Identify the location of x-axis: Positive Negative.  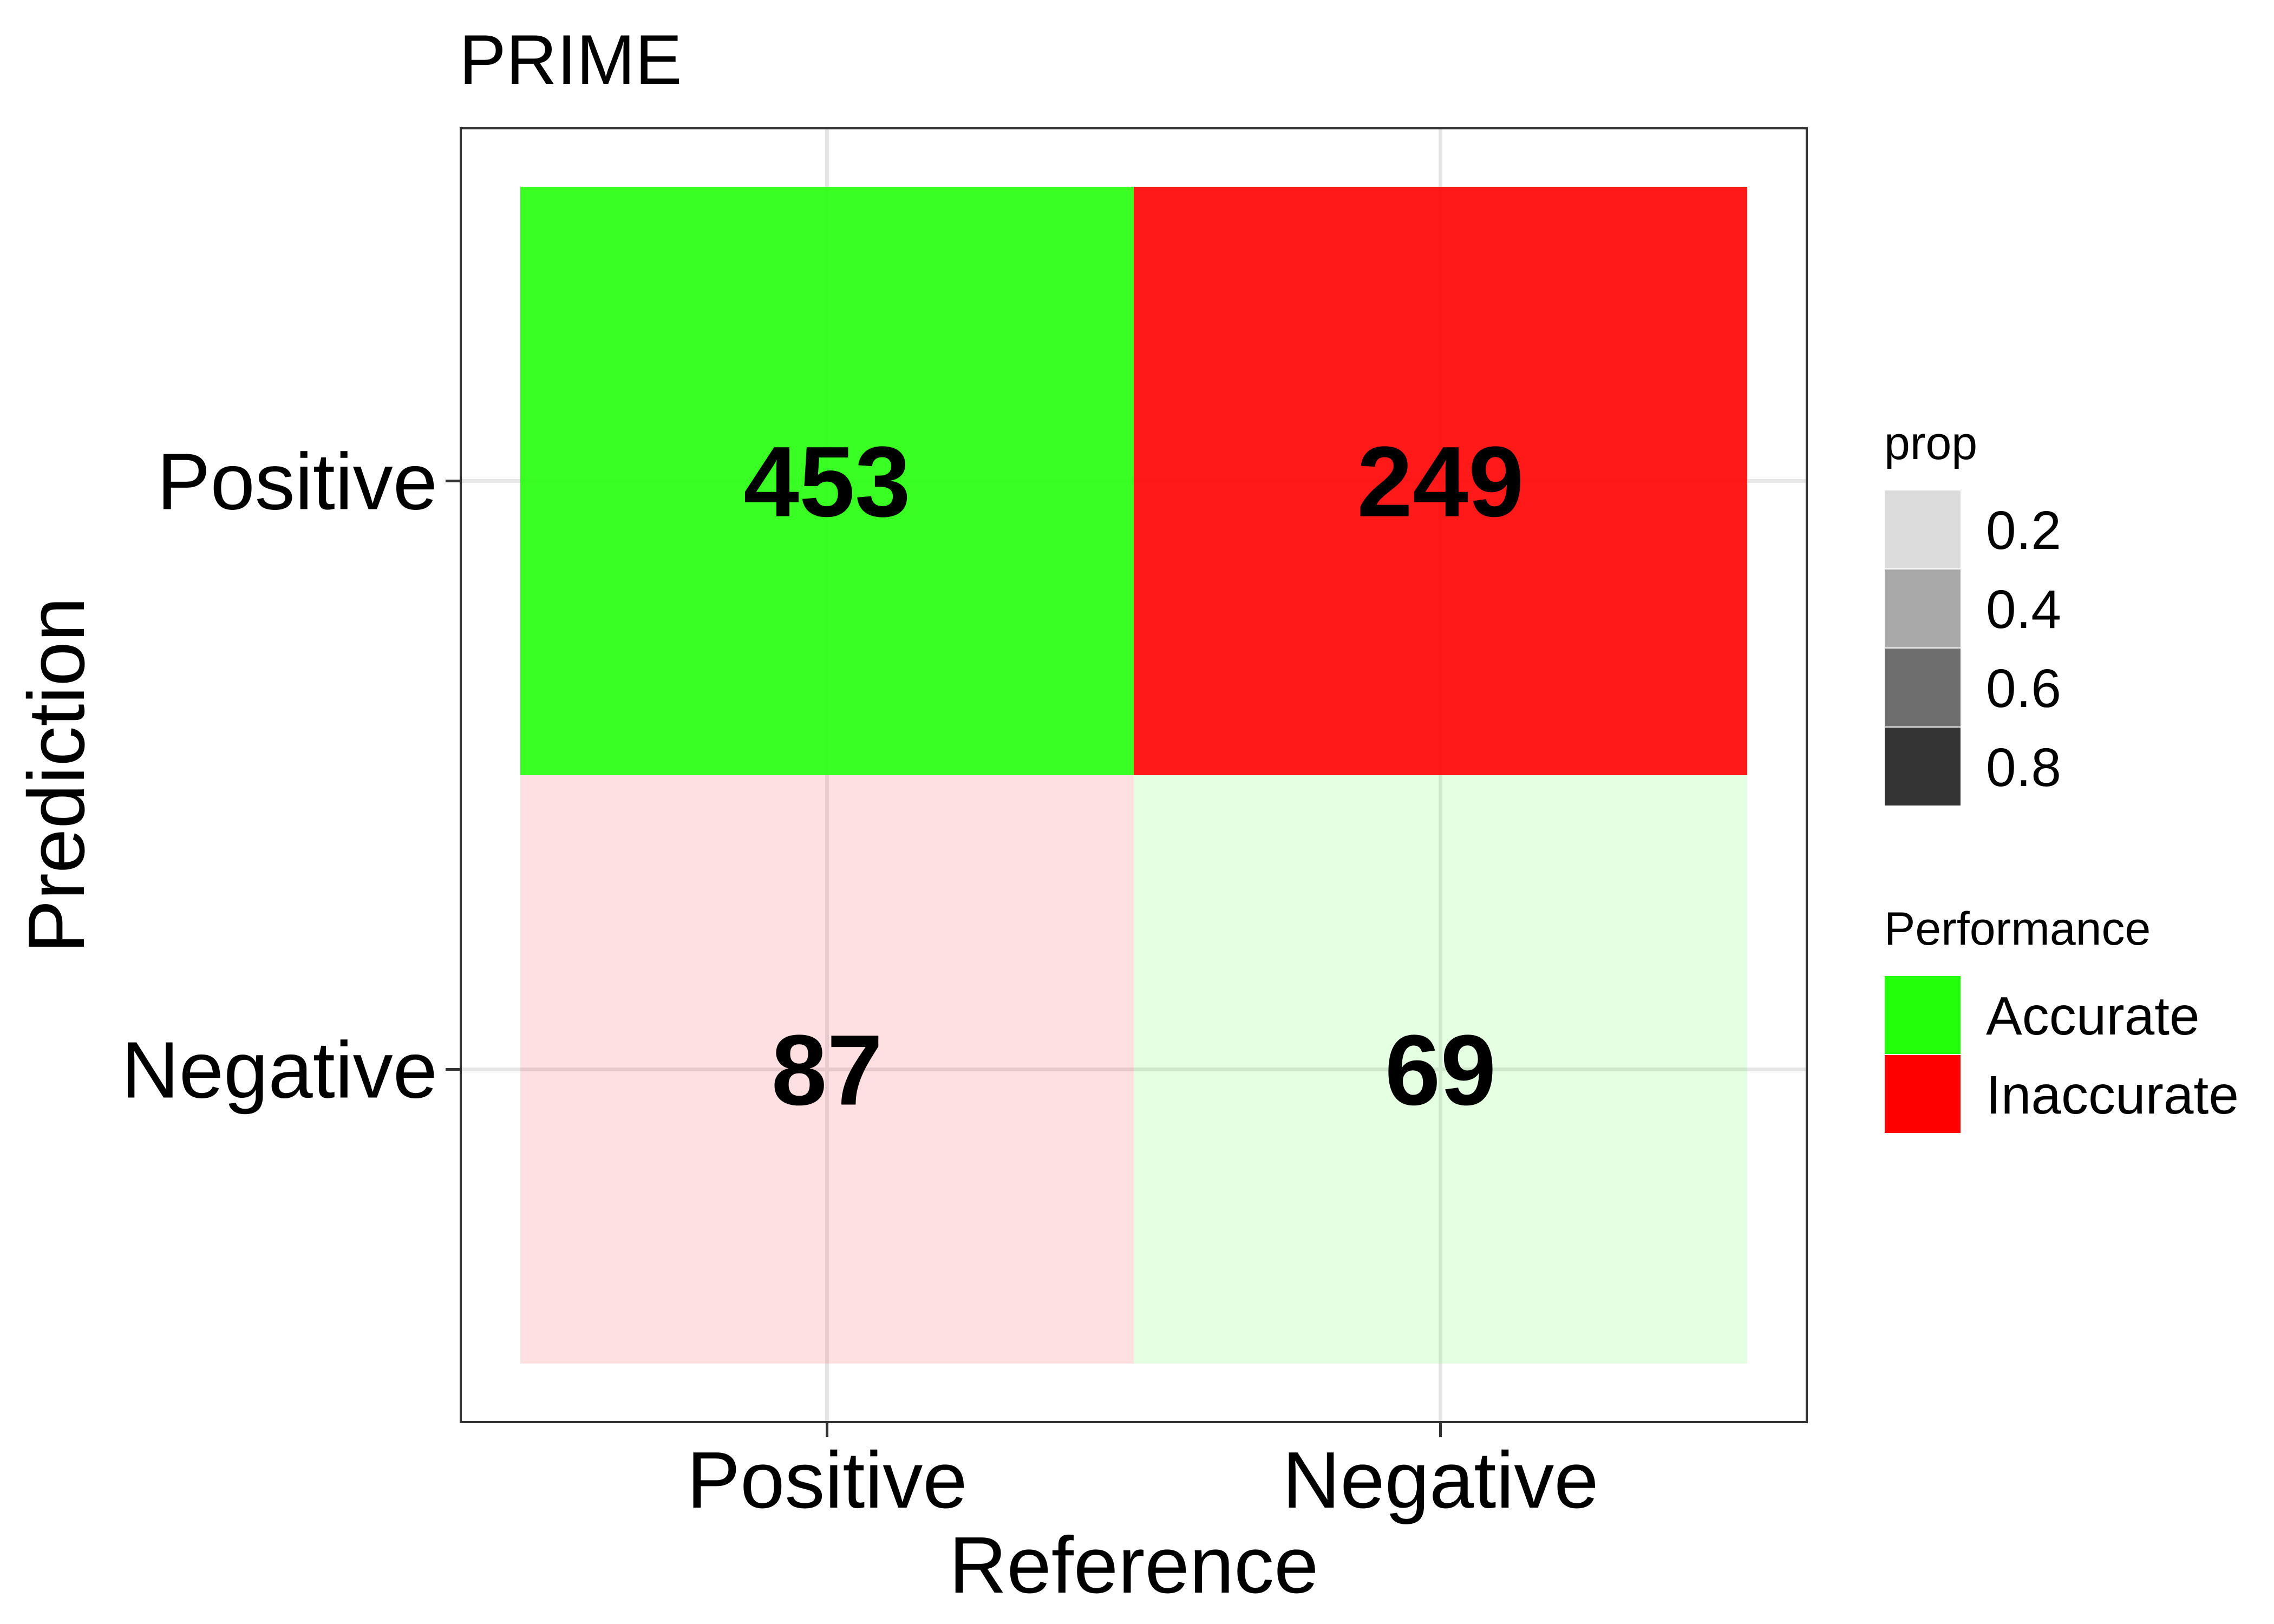
(1143, 1473).